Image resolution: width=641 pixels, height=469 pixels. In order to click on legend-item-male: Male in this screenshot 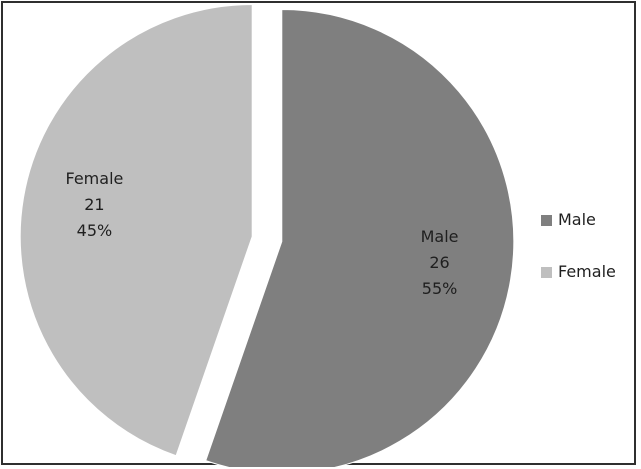, I will do `click(589, 220)`.